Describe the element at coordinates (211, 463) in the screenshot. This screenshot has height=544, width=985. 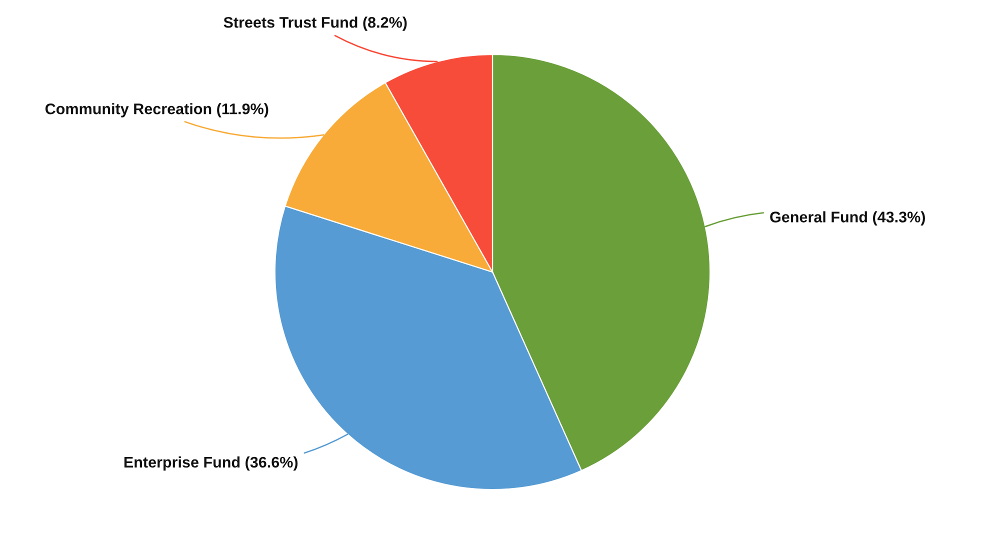
I see `slice-label: Enterprise Fund (36.6%)` at that location.